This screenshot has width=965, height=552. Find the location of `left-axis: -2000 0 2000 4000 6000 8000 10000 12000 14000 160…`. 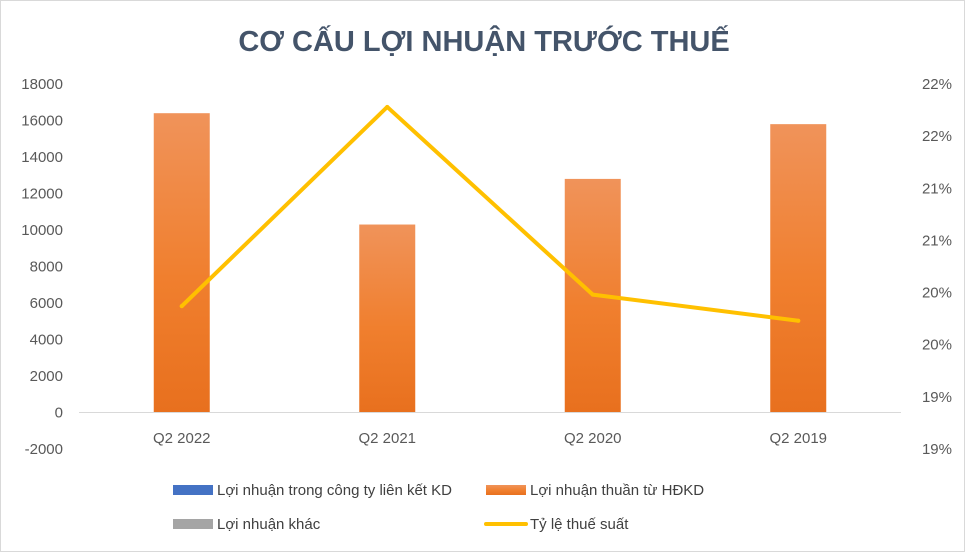

left-axis: -2000 0 2000 4000 6000 8000 10000 12000 14000 160… is located at coordinates (42, 267).